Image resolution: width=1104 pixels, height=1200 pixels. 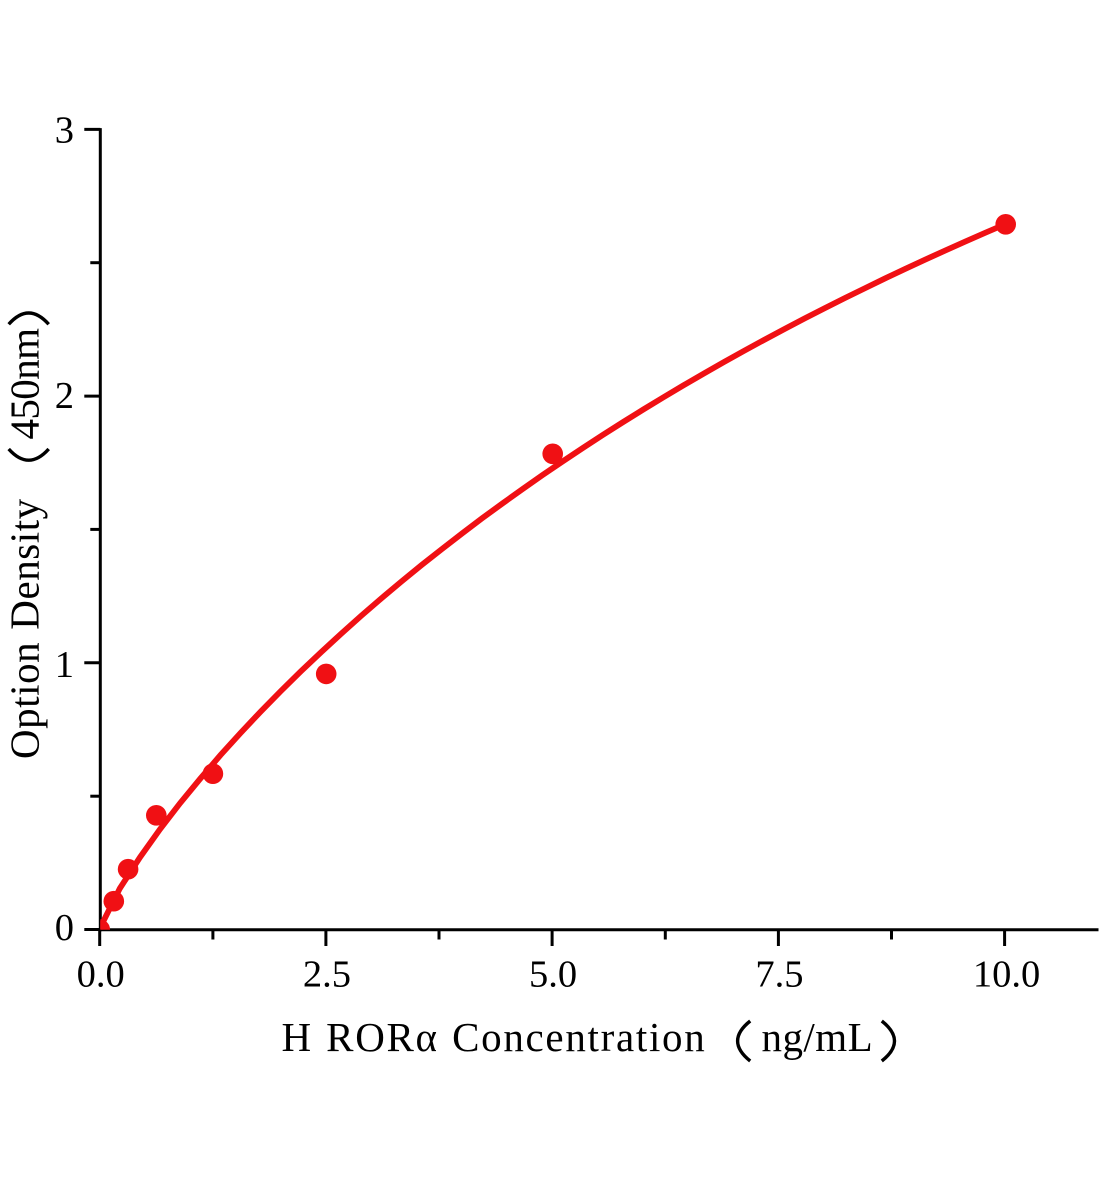 I want to click on svg-text: 450nm, so click(x=25, y=384).